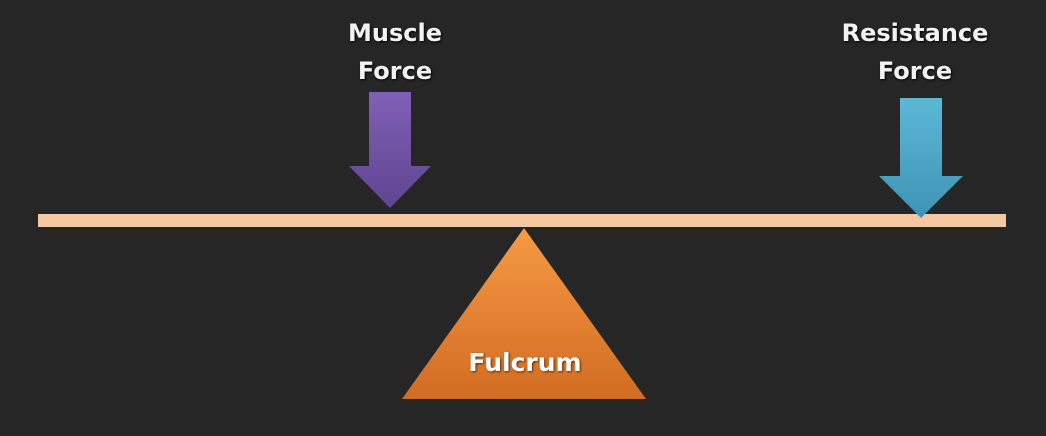 This screenshot has height=436, width=1046. Describe the element at coordinates (915, 52) in the screenshot. I see `resistance-force-label: Resistance Force` at that location.